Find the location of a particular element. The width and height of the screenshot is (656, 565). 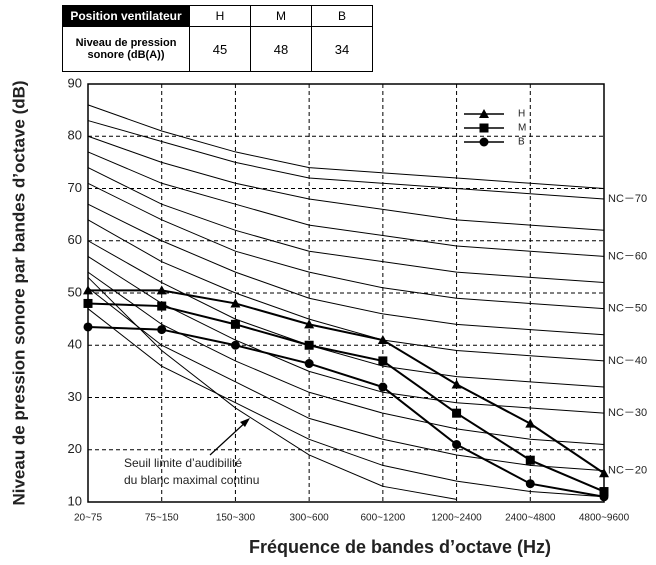

x-tick-label: 2400~4800 is located at coordinates (530, 518).